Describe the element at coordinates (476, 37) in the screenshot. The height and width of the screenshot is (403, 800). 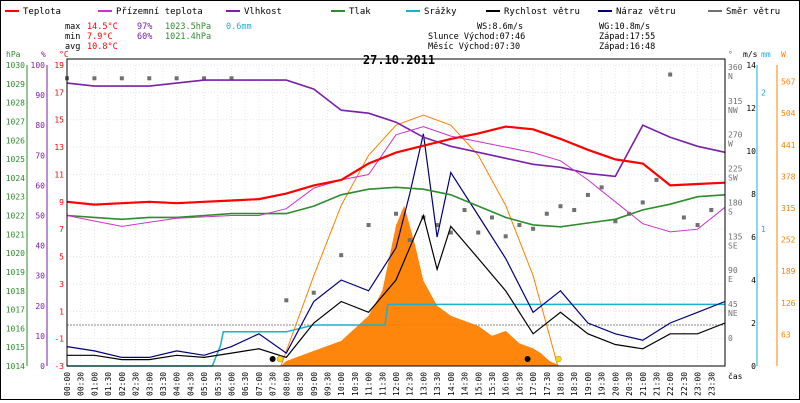
I see `stats-sunrise: Slunce Východ:07:46` at that location.